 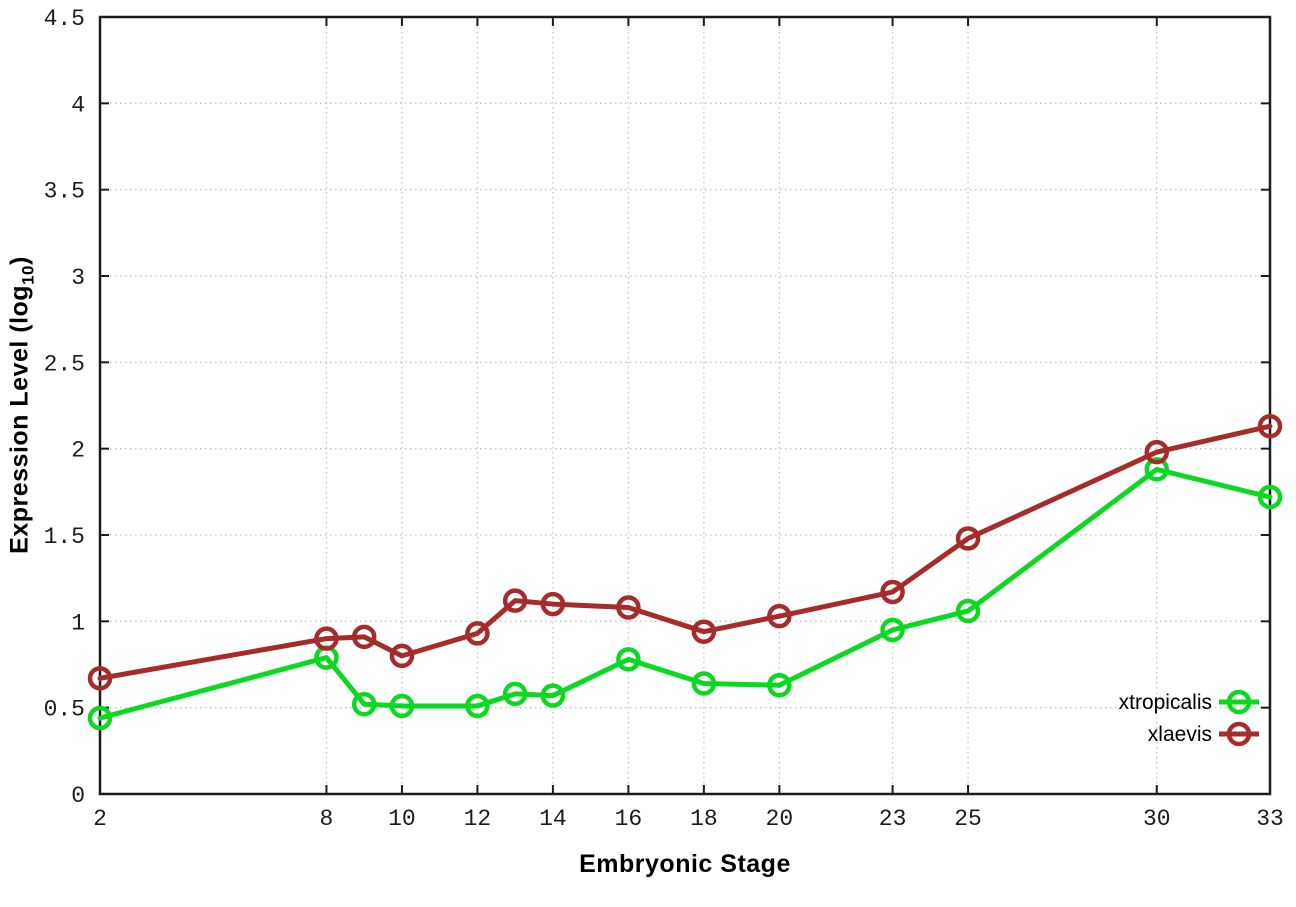 What do you see at coordinates (685, 864) in the screenshot?
I see `x-axis-title: Embryonic Stage` at bounding box center [685, 864].